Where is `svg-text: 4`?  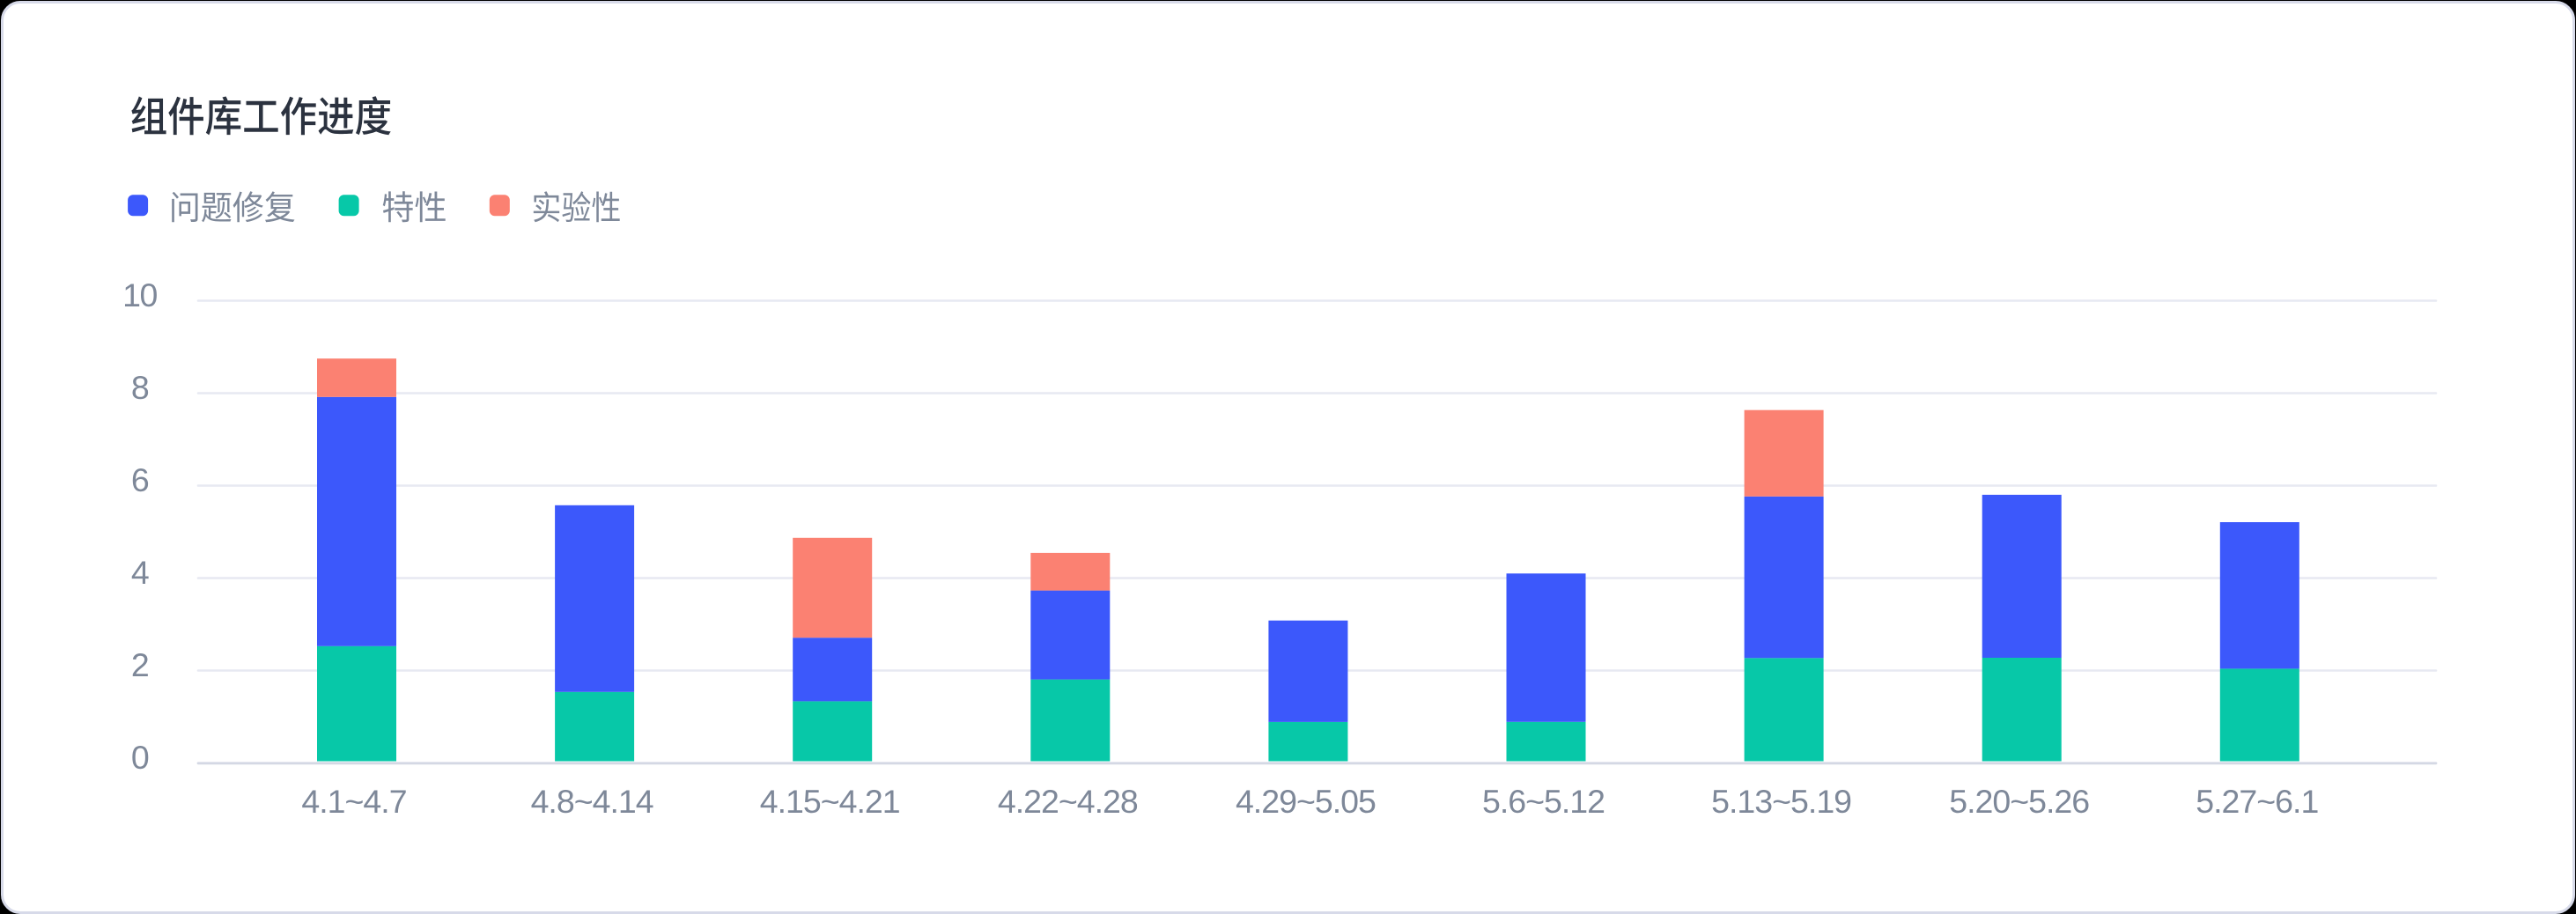
svg-text: 4 is located at coordinates (140, 572).